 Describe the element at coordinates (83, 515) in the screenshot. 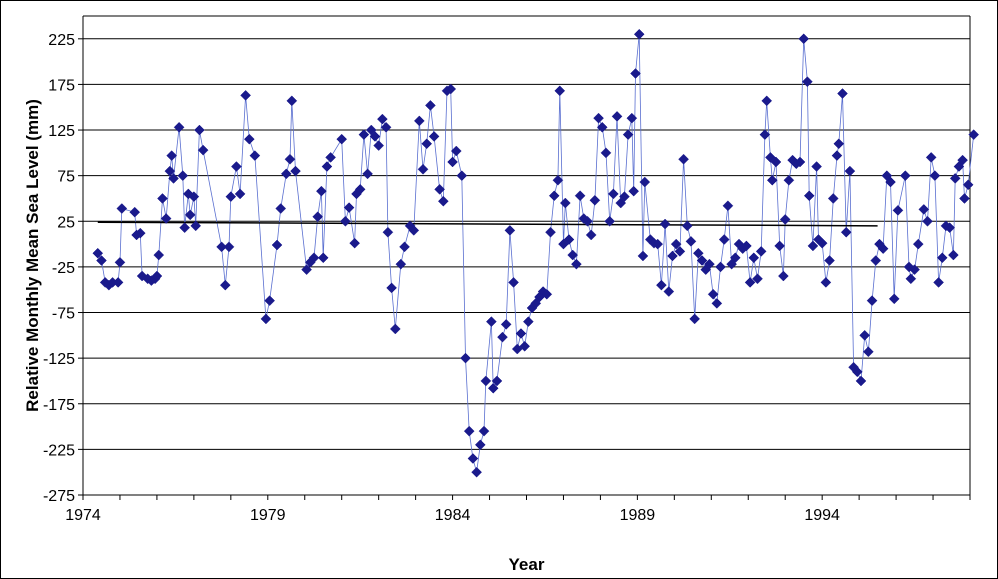

I see `x-tick-label: 1974` at that location.